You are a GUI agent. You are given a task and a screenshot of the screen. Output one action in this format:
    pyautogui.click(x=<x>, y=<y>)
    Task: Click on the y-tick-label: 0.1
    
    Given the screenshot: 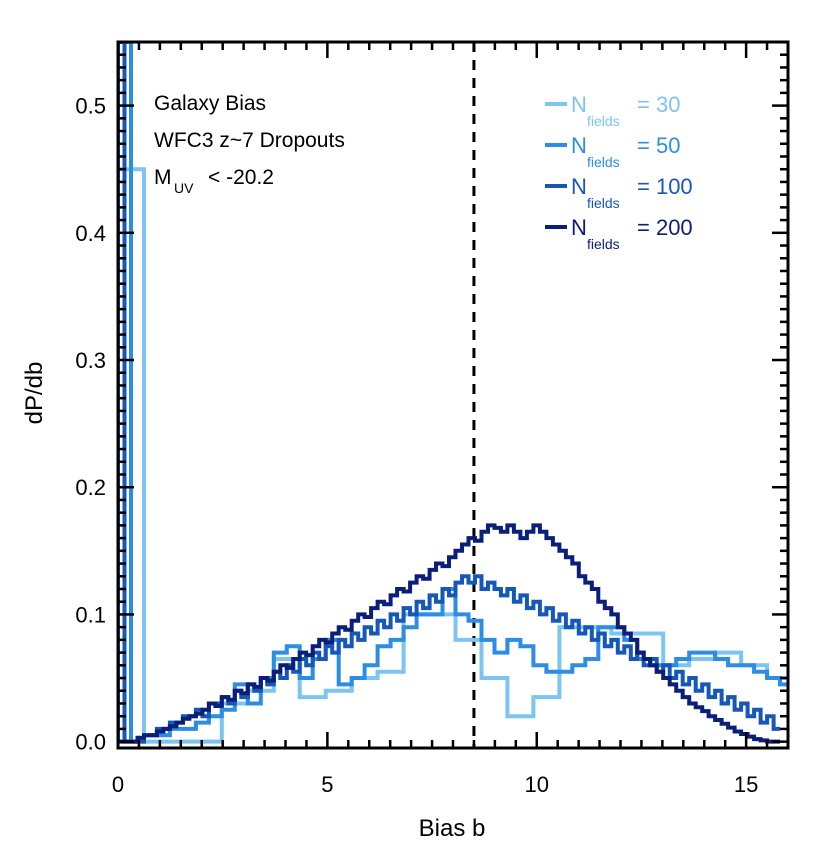 What is the action you would take?
    pyautogui.click(x=90, y=614)
    